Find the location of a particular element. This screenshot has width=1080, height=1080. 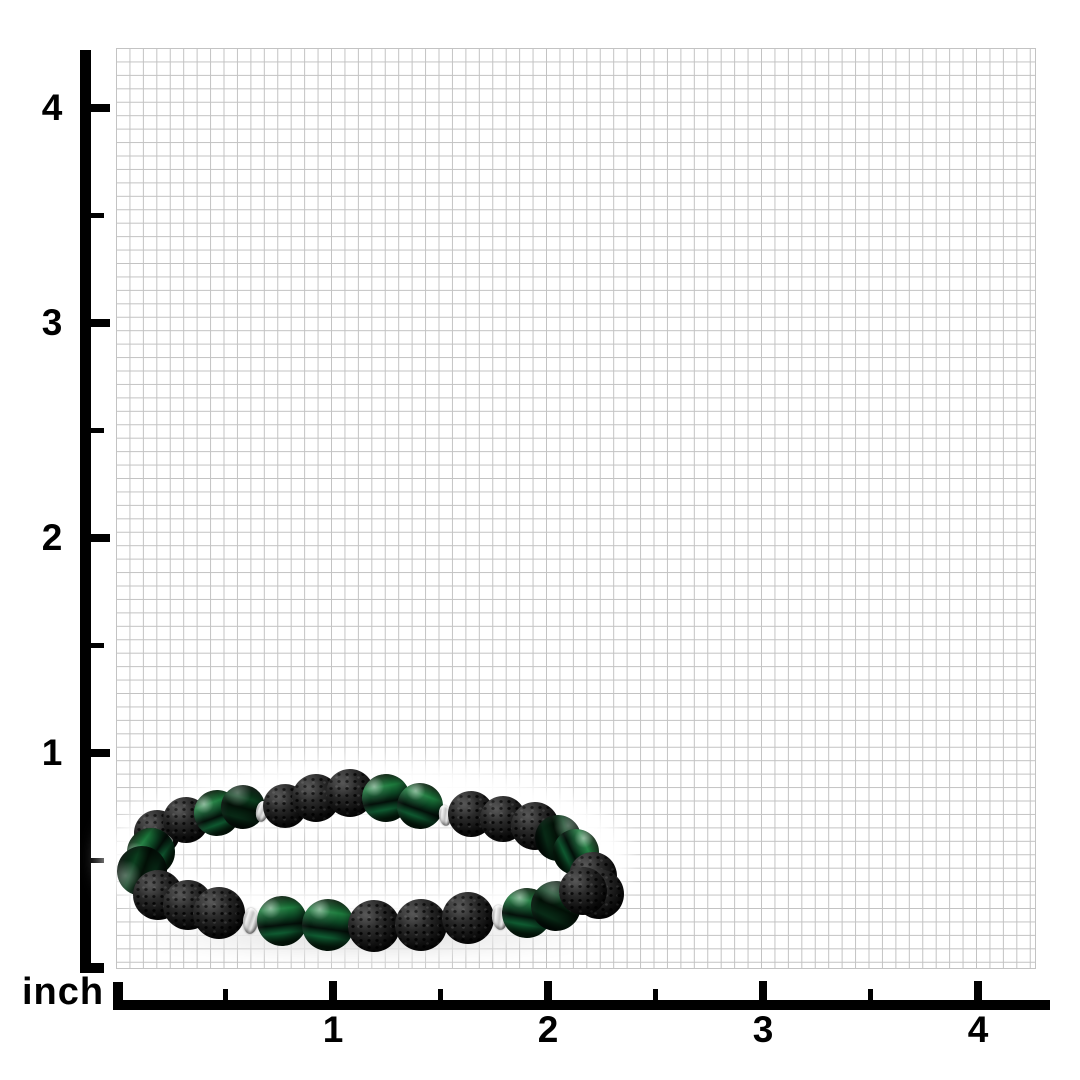

vertical-ruler-bar is located at coordinates (85, 511).